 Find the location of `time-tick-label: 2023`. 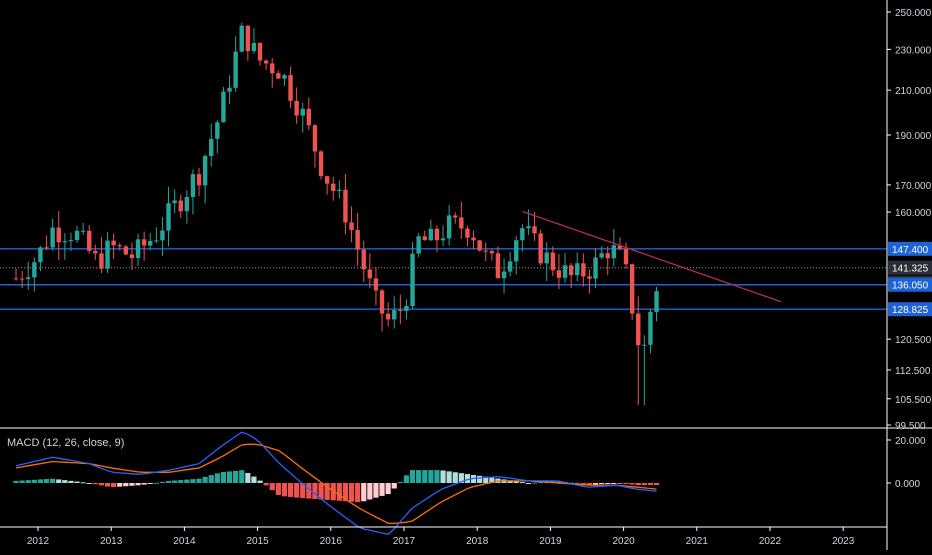

time-tick-label: 2023 is located at coordinates (843, 541).